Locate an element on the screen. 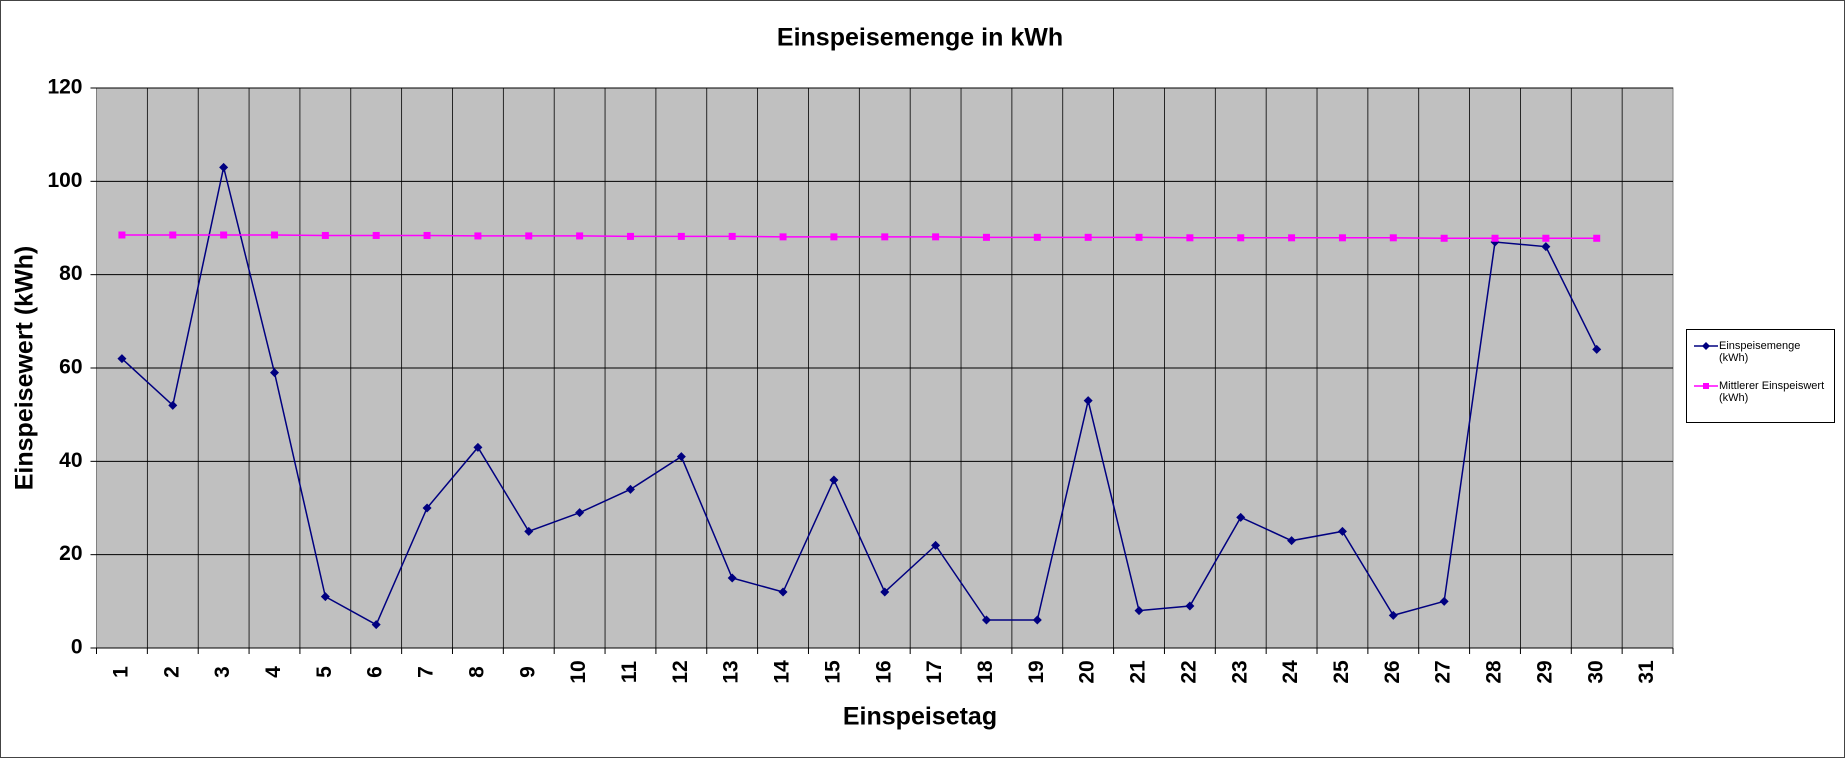 The image size is (1845, 758). y-tick-label: 0 is located at coordinates (77, 647).